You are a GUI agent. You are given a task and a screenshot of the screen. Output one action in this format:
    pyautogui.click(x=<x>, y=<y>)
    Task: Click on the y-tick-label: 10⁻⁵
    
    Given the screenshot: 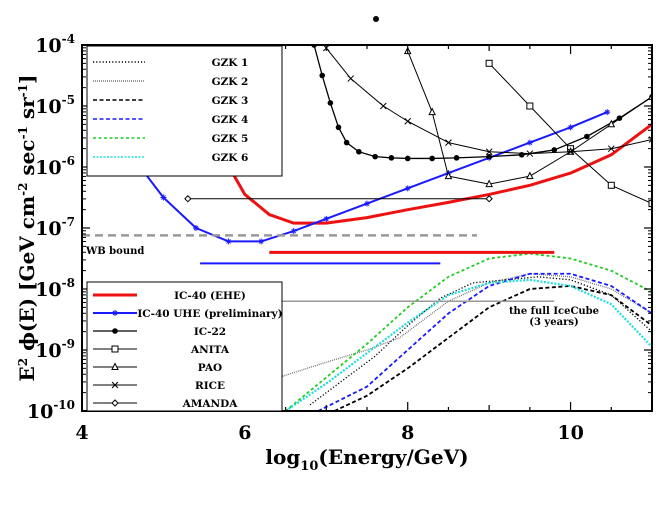 What is the action you would take?
    pyautogui.click(x=55, y=105)
    